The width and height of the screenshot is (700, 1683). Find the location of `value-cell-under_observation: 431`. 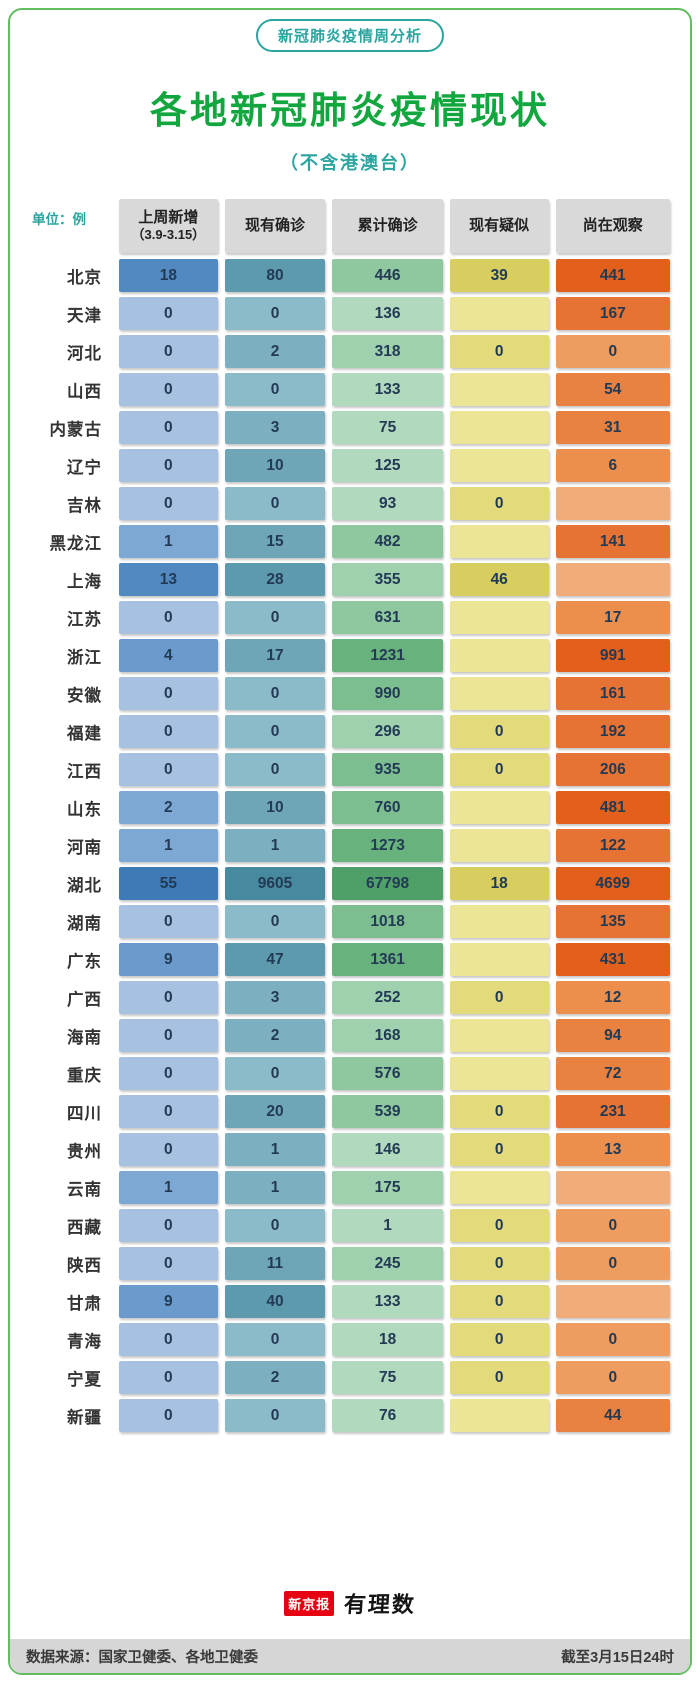

value-cell-under_observation: 431 is located at coordinates (612, 959).